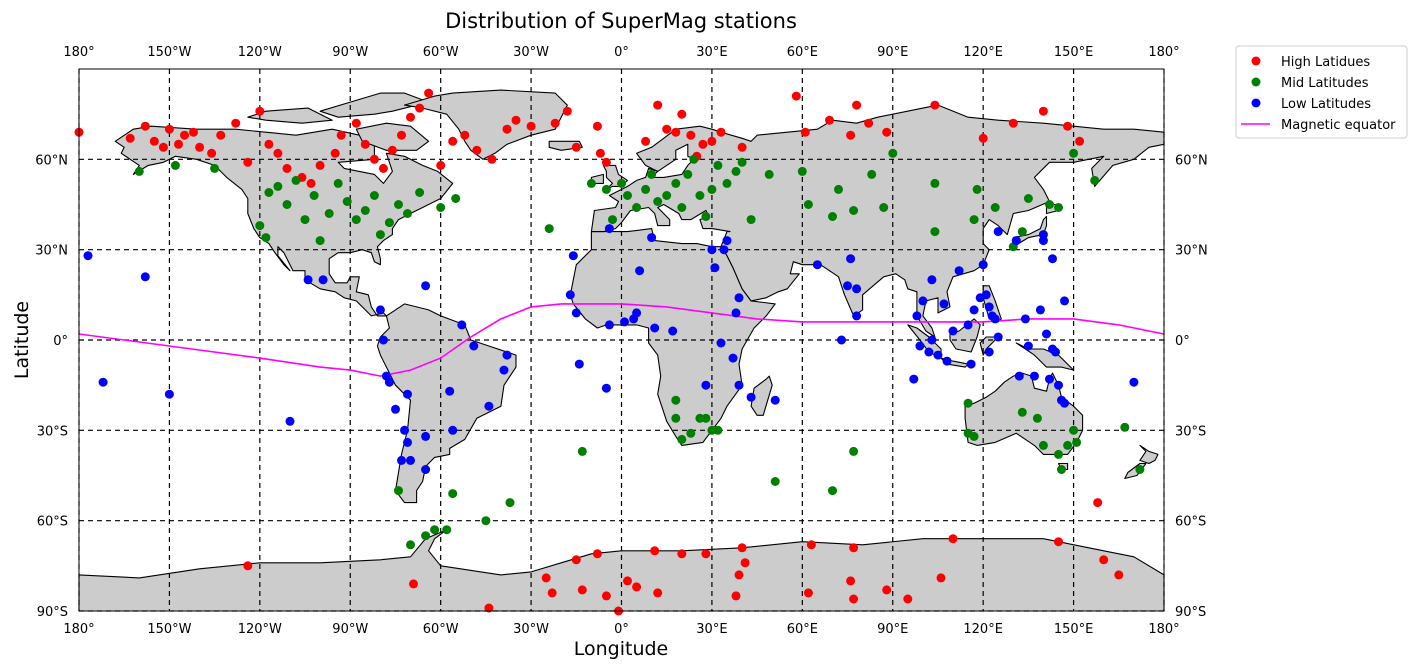  What do you see at coordinates (711, 52) in the screenshot?
I see `x-tick-top-7: 30°E` at bounding box center [711, 52].